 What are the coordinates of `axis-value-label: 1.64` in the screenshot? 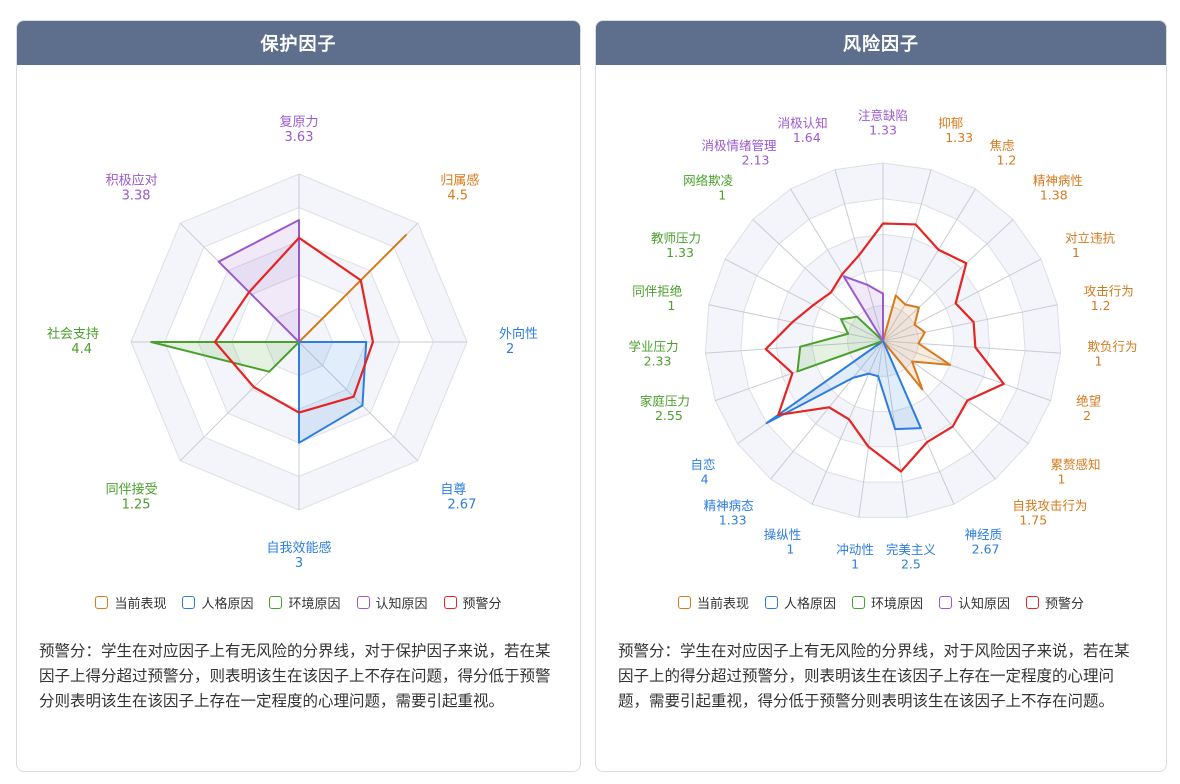 It's located at (807, 137).